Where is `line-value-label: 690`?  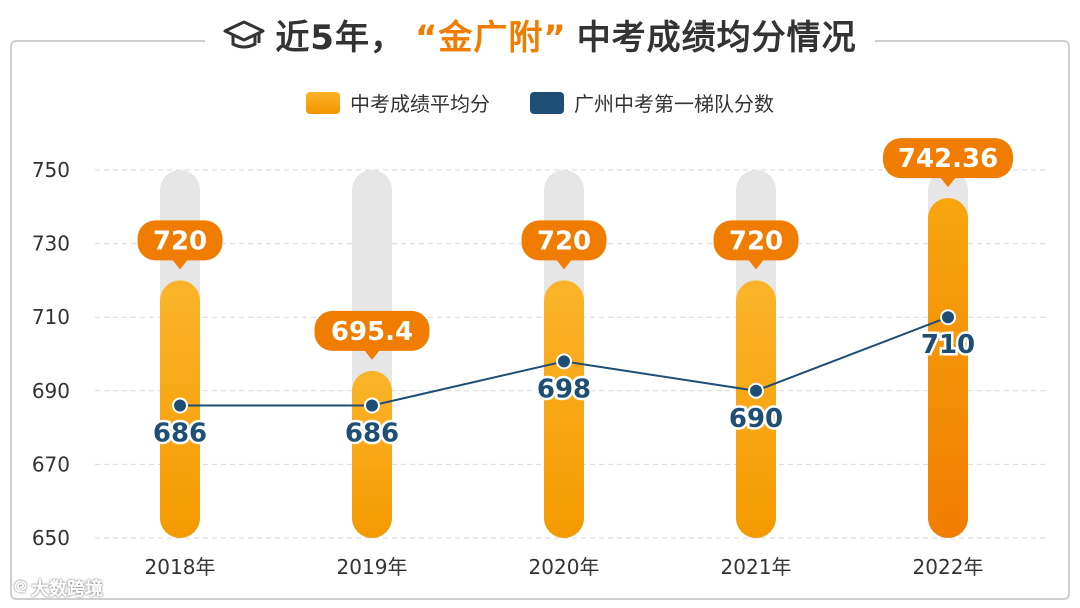 line-value-label: 690 is located at coordinates (756, 419).